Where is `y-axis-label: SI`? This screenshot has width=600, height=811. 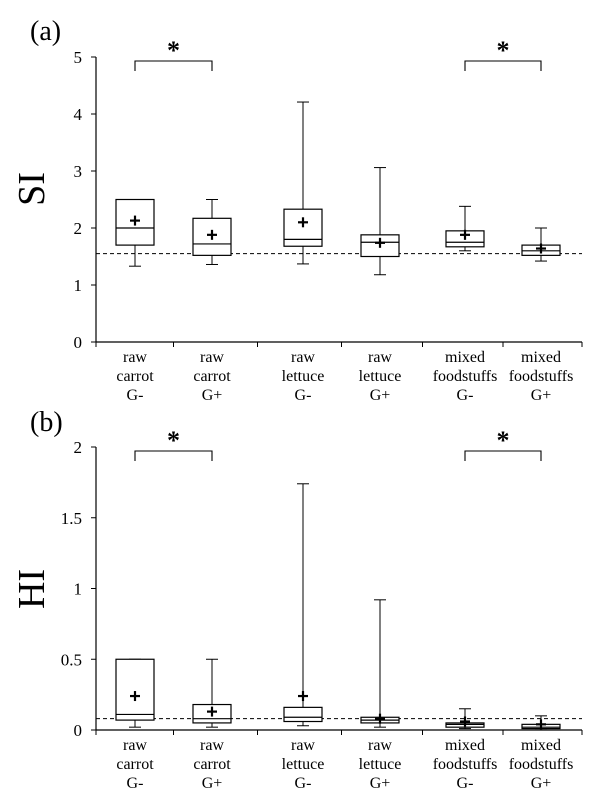
y-axis-label: SI is located at coordinates (32, 189).